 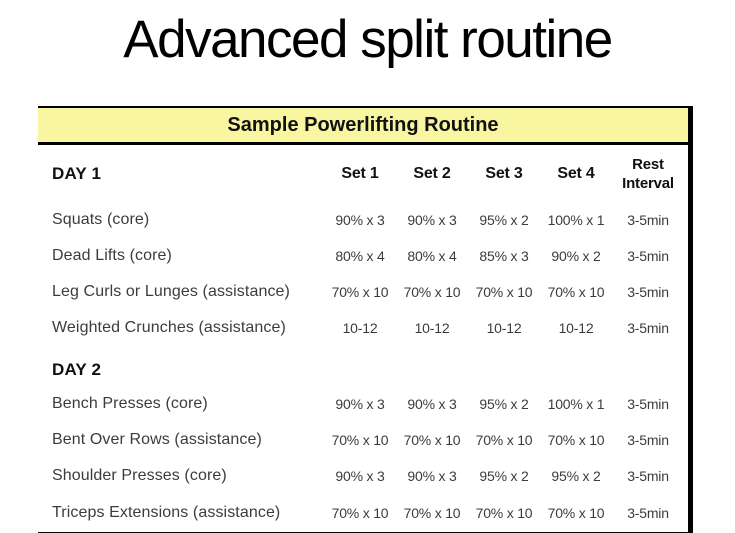 I want to click on set-1-header: Set 1, so click(x=360, y=173).